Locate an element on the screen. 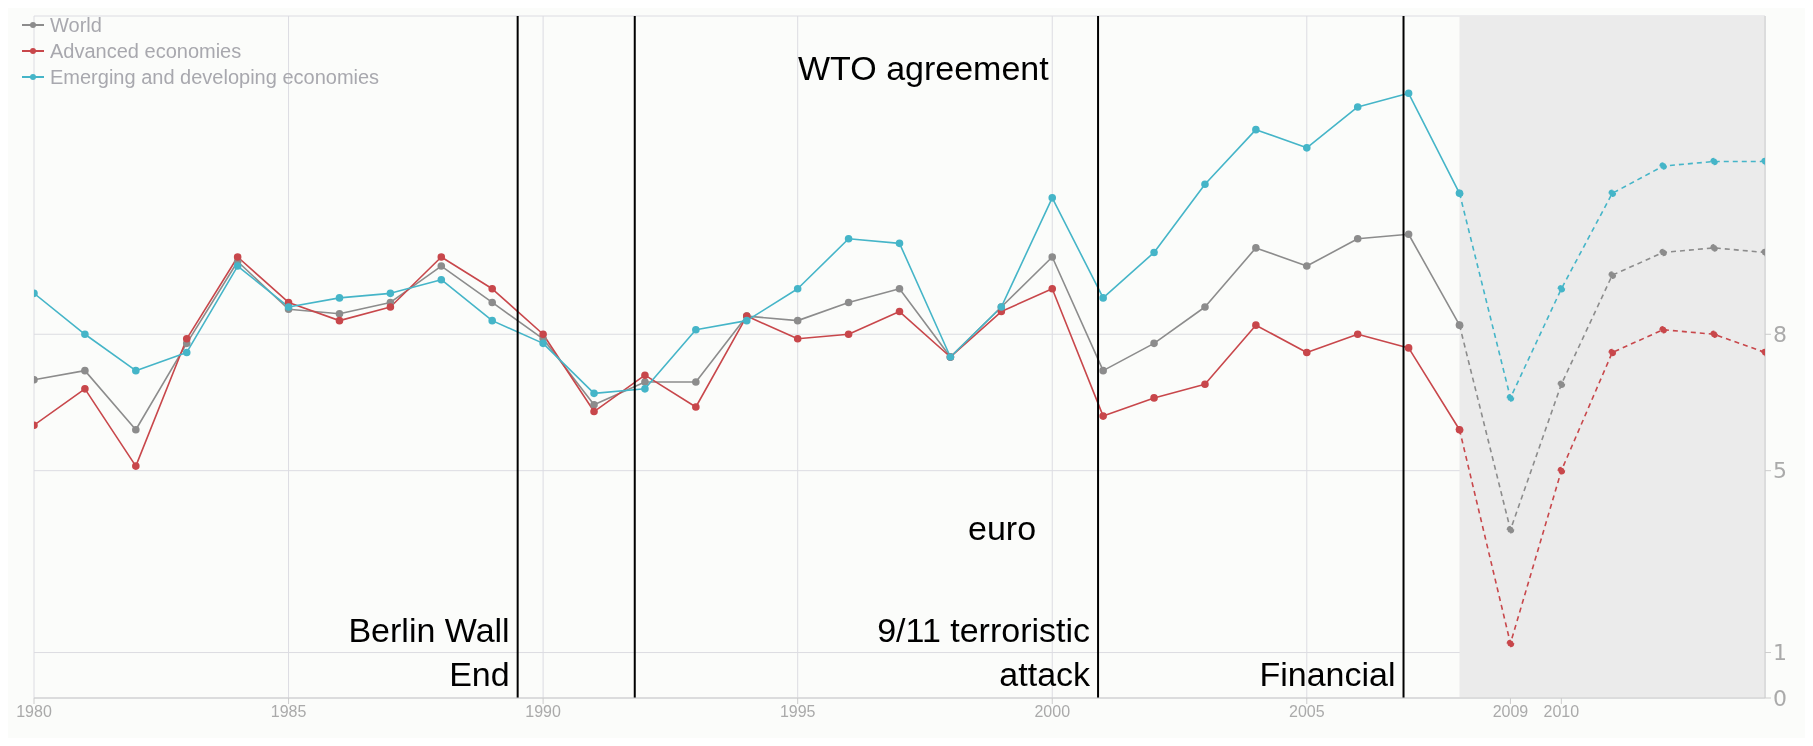 The width and height of the screenshot is (1813, 746). legend-label: Advanced economies is located at coordinates (146, 51).